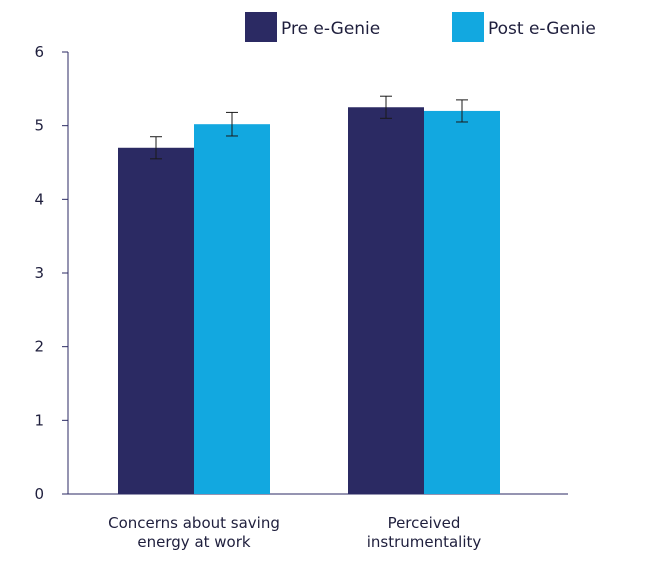 The width and height of the screenshot is (659, 561). What do you see at coordinates (39, 420) in the screenshot?
I see `y-tick-label: 1` at bounding box center [39, 420].